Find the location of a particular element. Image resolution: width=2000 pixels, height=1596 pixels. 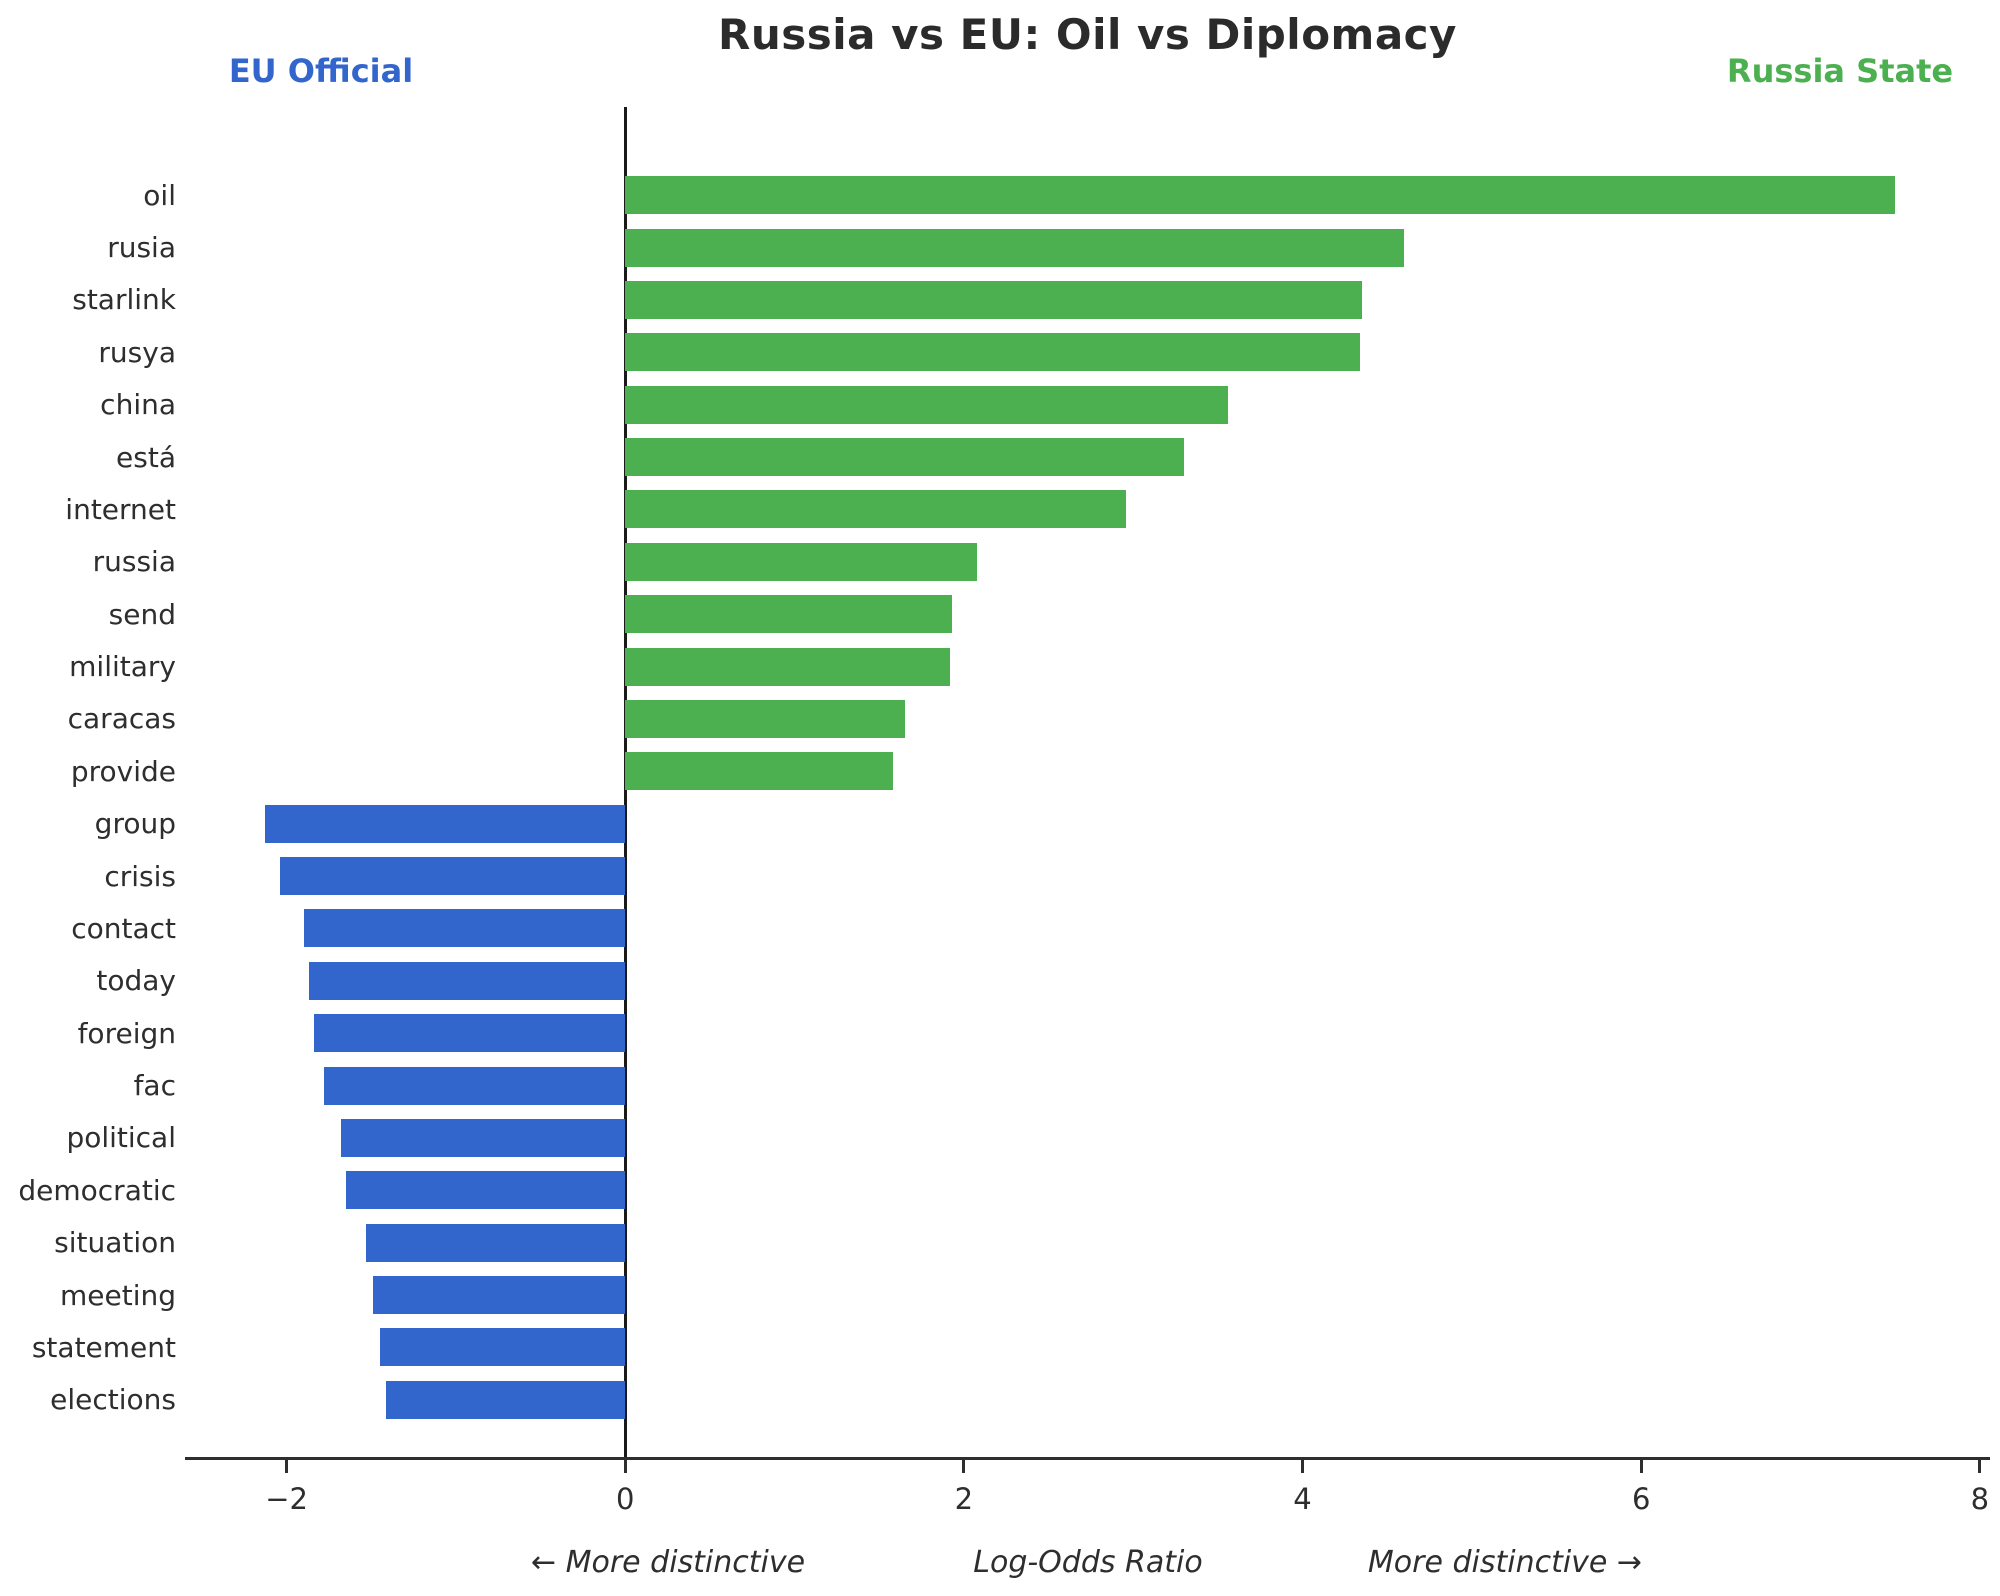

chart-title: Russia vs EU: Oil vs Diplomacy is located at coordinates (1087, 34).